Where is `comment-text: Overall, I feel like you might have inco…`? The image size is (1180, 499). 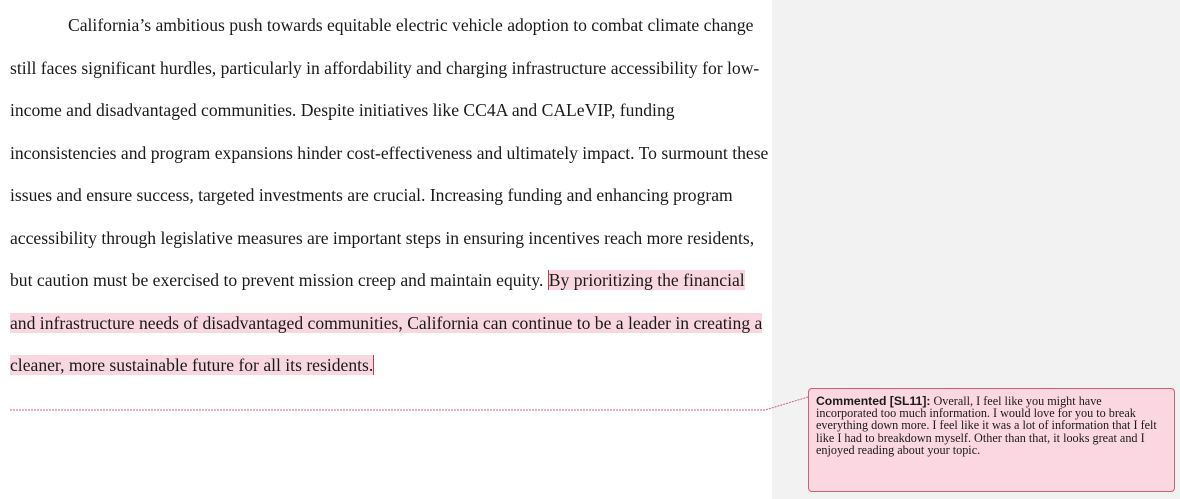 comment-text: Overall, I feel like you might have inco… is located at coordinates (986, 425).